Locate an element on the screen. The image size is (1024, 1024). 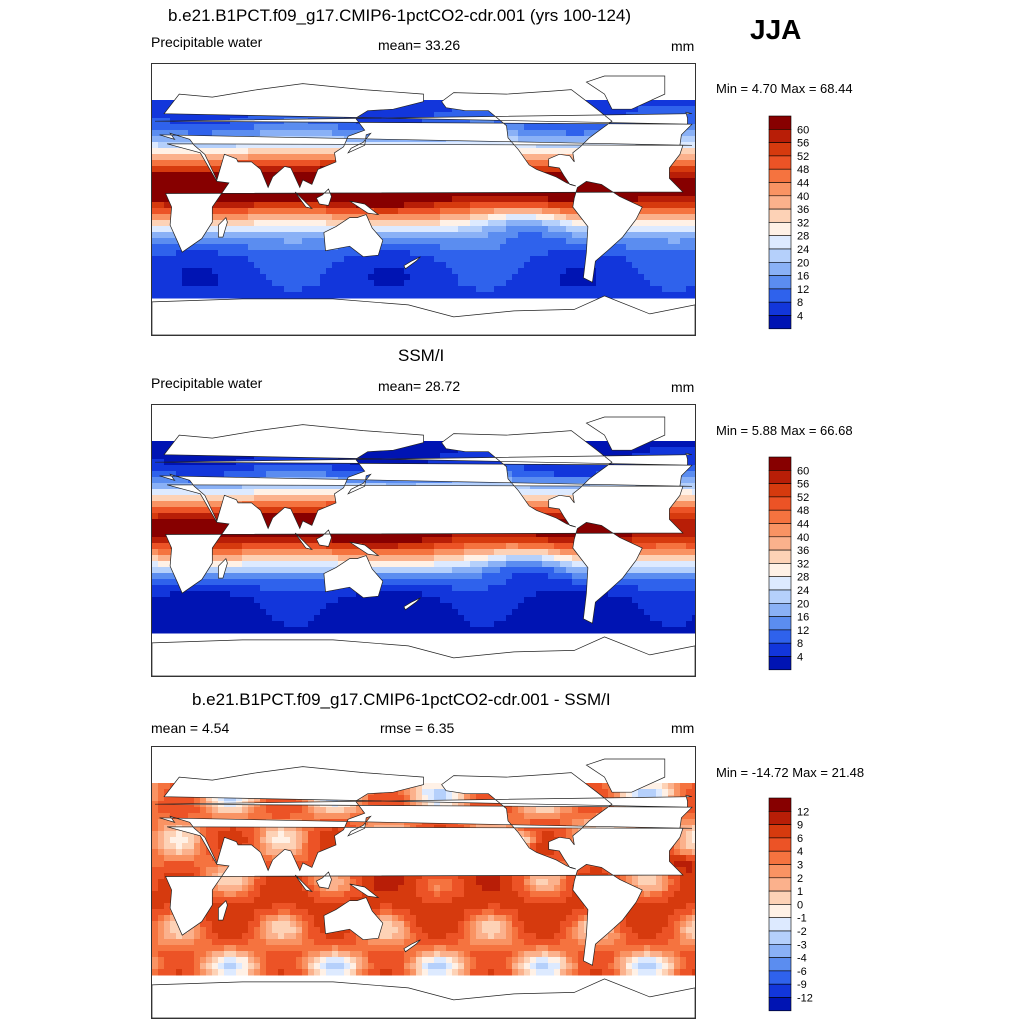
panel-1-minmax: Min = 4.70 Max = 68.44 is located at coordinates (784, 88).